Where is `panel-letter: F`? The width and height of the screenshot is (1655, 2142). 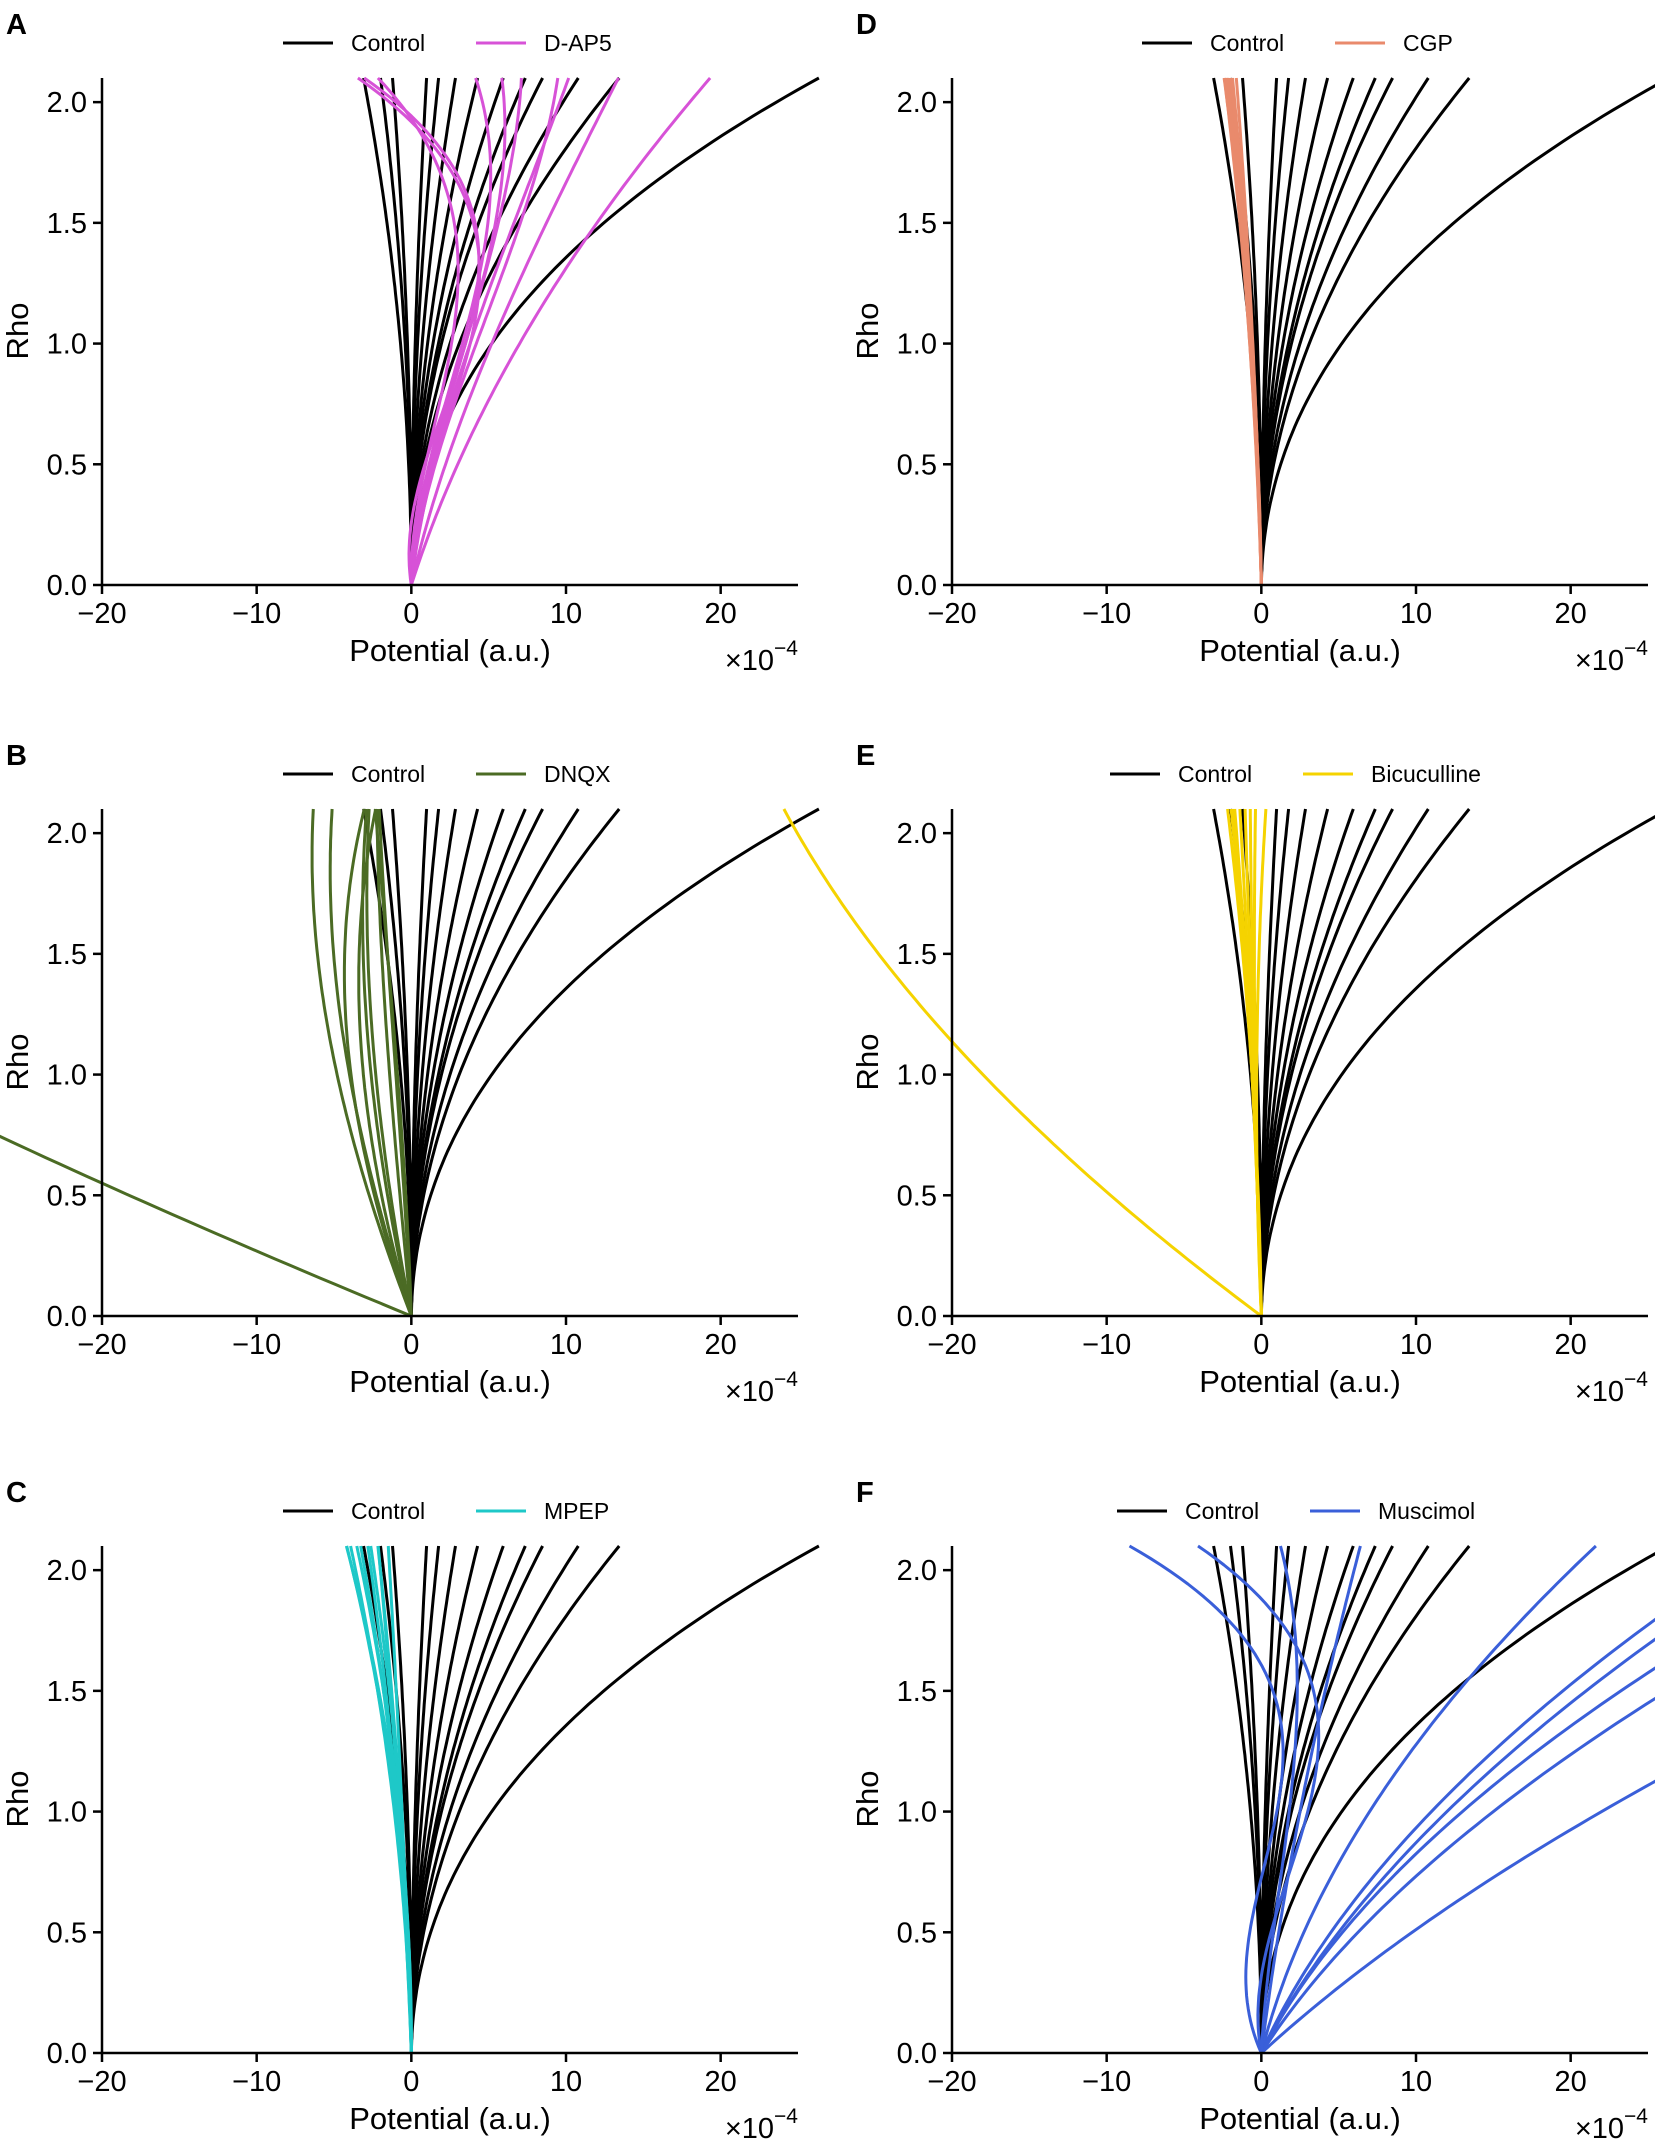 panel-letter: F is located at coordinates (865, 1493).